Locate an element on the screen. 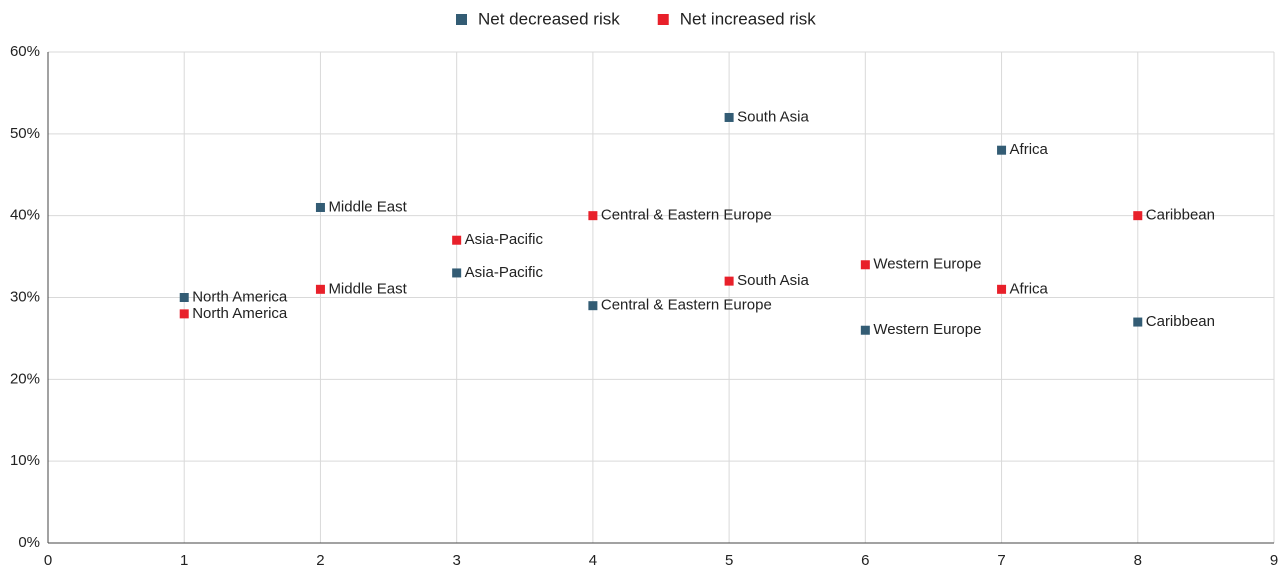 The height and width of the screenshot is (572, 1284). x-tick-label: 4 is located at coordinates (593, 560).